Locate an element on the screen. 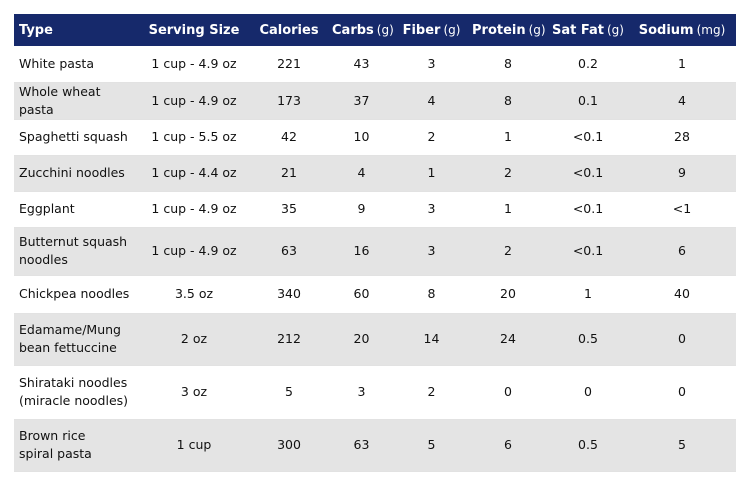 This screenshot has width=750, height=480. table-cell: 3.5 oz is located at coordinates (194, 294).